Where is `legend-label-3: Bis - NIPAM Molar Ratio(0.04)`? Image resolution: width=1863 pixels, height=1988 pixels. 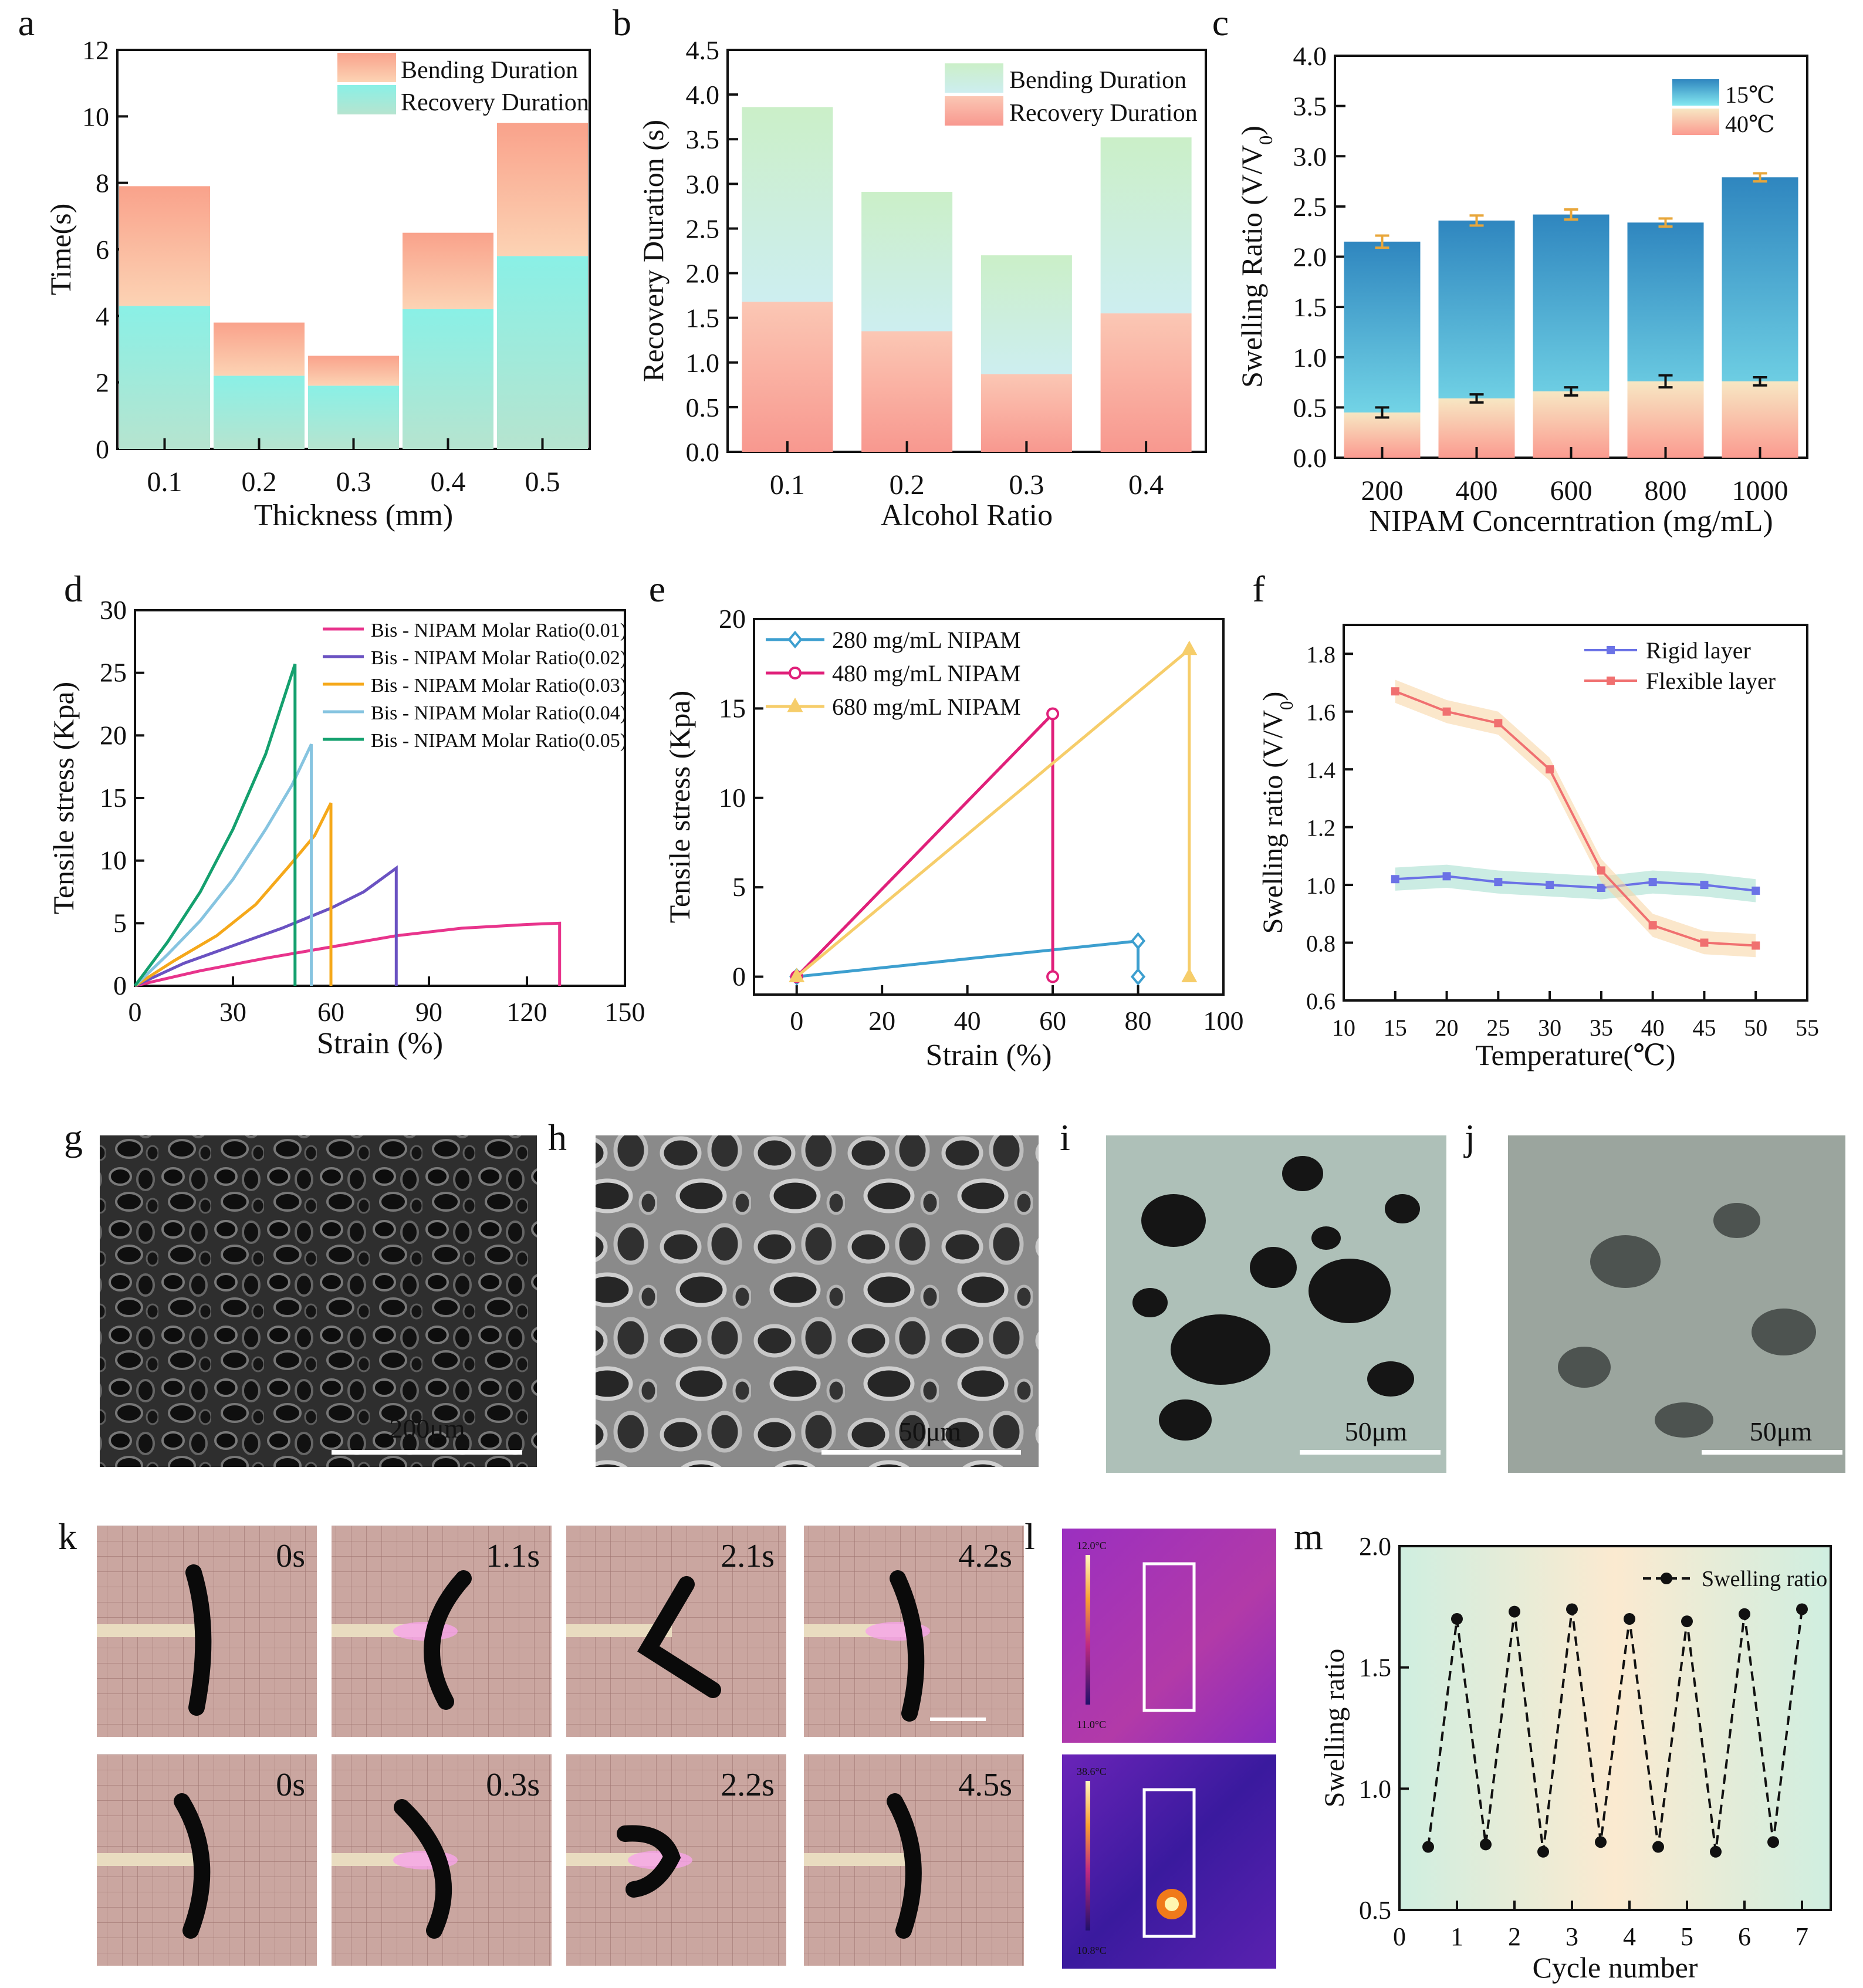
legend-label-3: Bis - NIPAM Molar Ratio(0.04) is located at coordinates (499, 713).